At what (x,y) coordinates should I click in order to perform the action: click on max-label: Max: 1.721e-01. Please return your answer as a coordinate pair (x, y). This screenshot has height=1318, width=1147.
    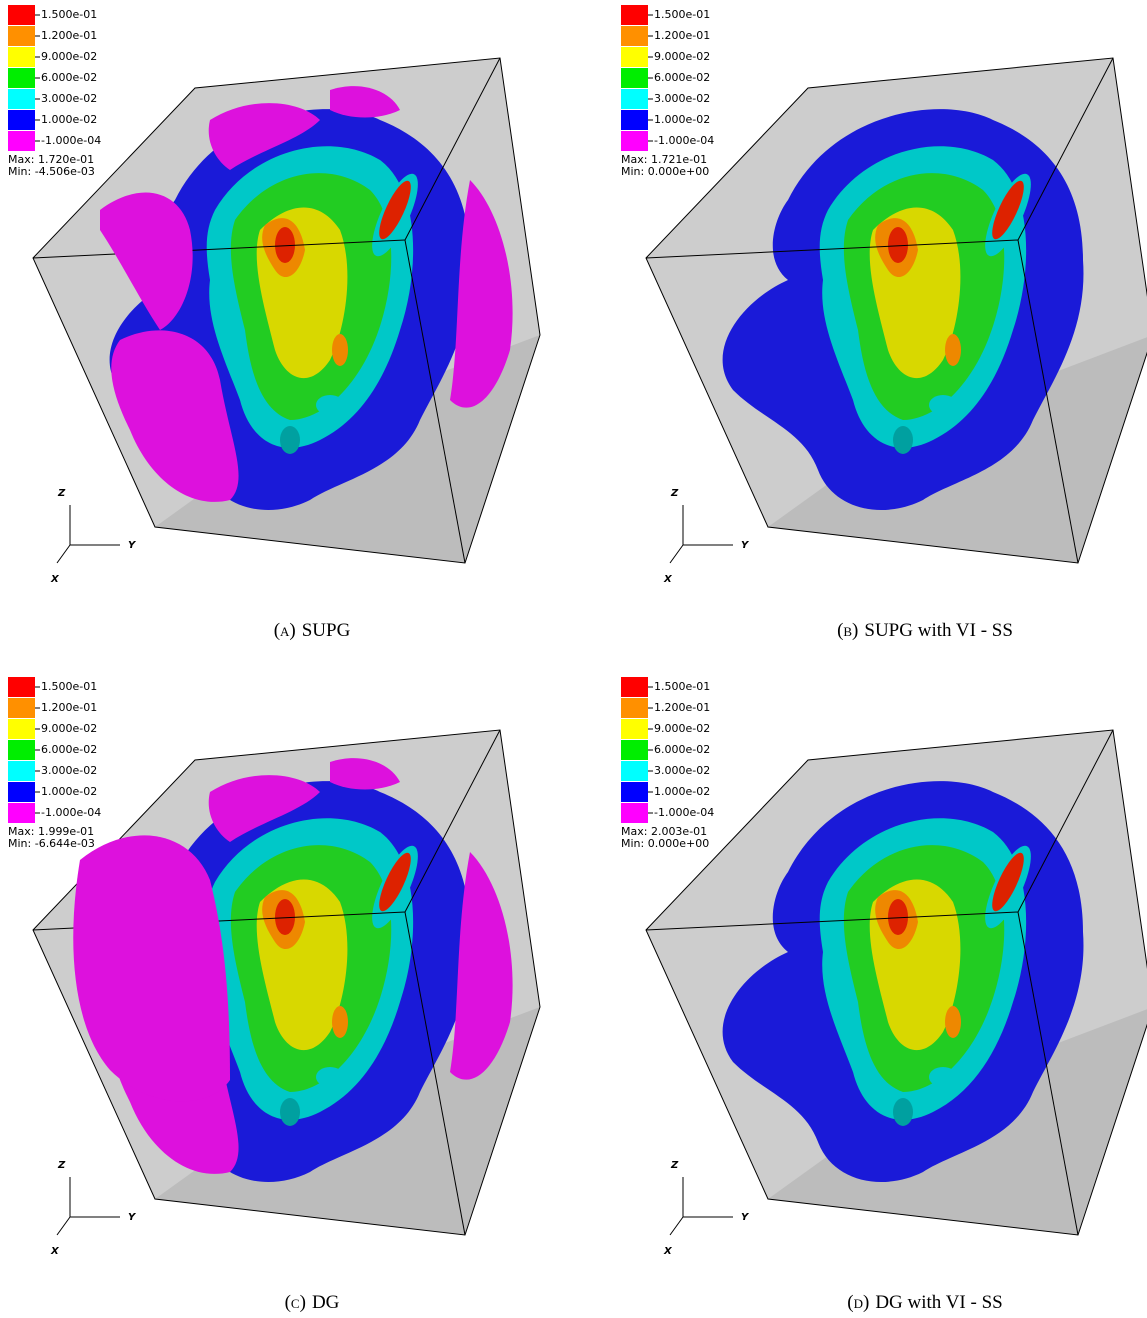
    Looking at the image, I should click on (664, 159).